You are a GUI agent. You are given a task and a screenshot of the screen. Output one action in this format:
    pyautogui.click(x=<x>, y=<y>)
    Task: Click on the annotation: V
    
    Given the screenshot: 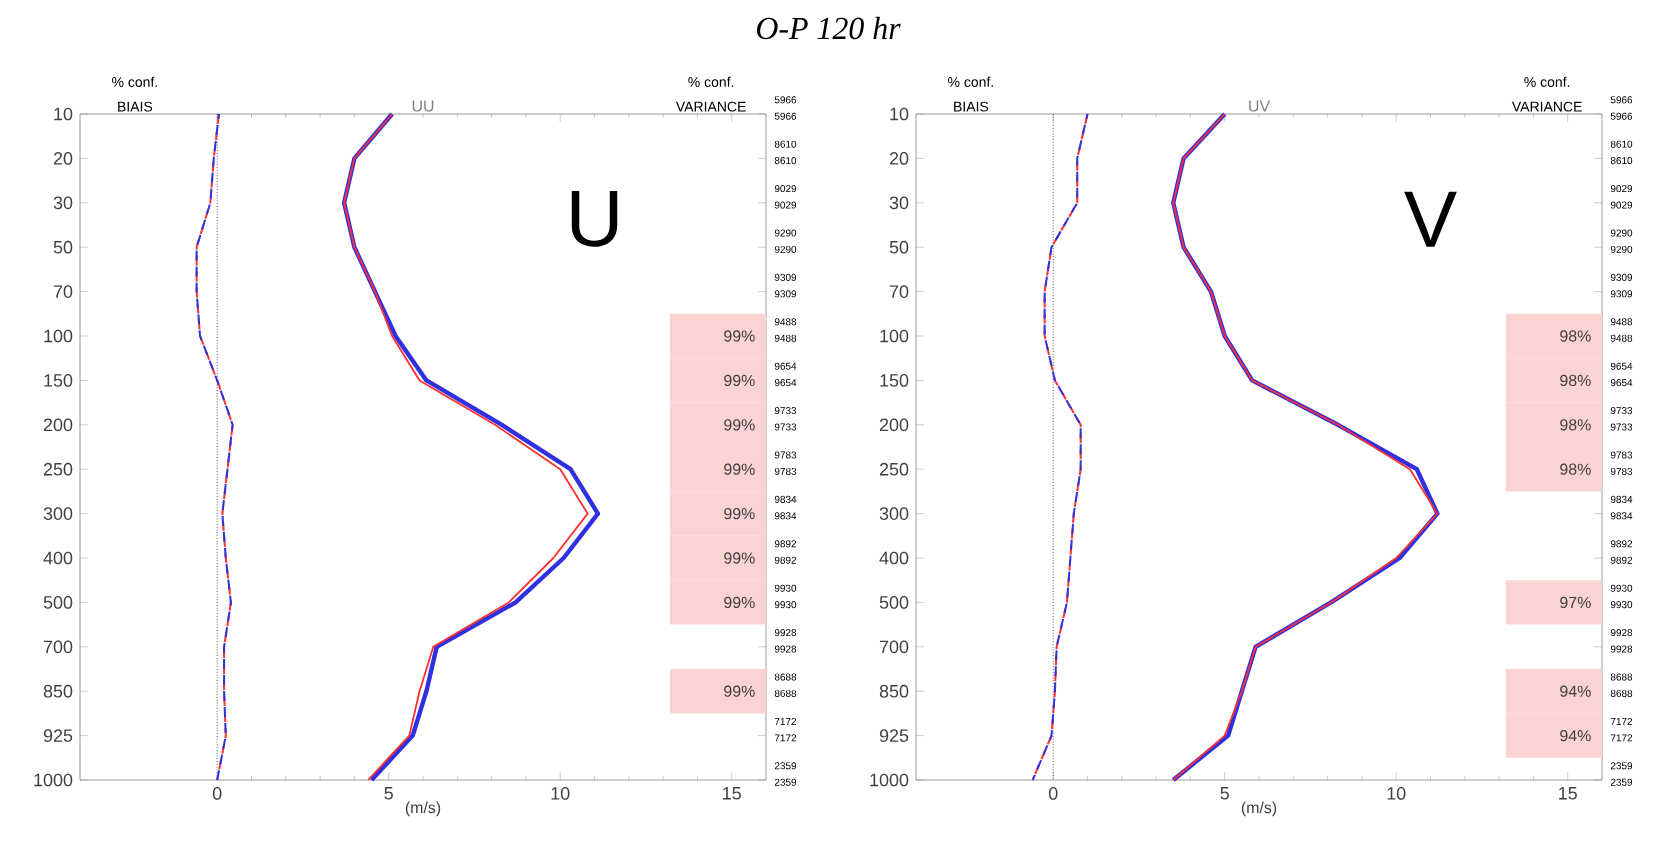 What is the action you would take?
    pyautogui.click(x=1430, y=219)
    